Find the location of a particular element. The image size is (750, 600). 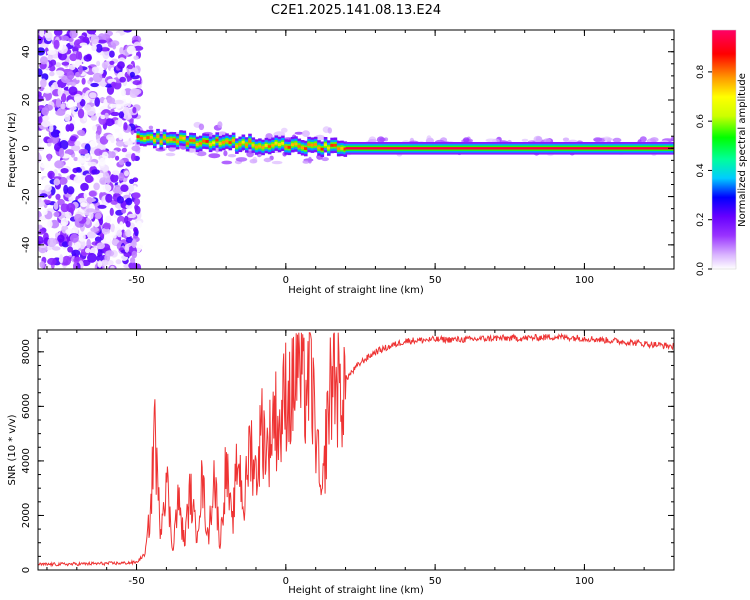

colorbar-gradient is located at coordinates (724, 149).